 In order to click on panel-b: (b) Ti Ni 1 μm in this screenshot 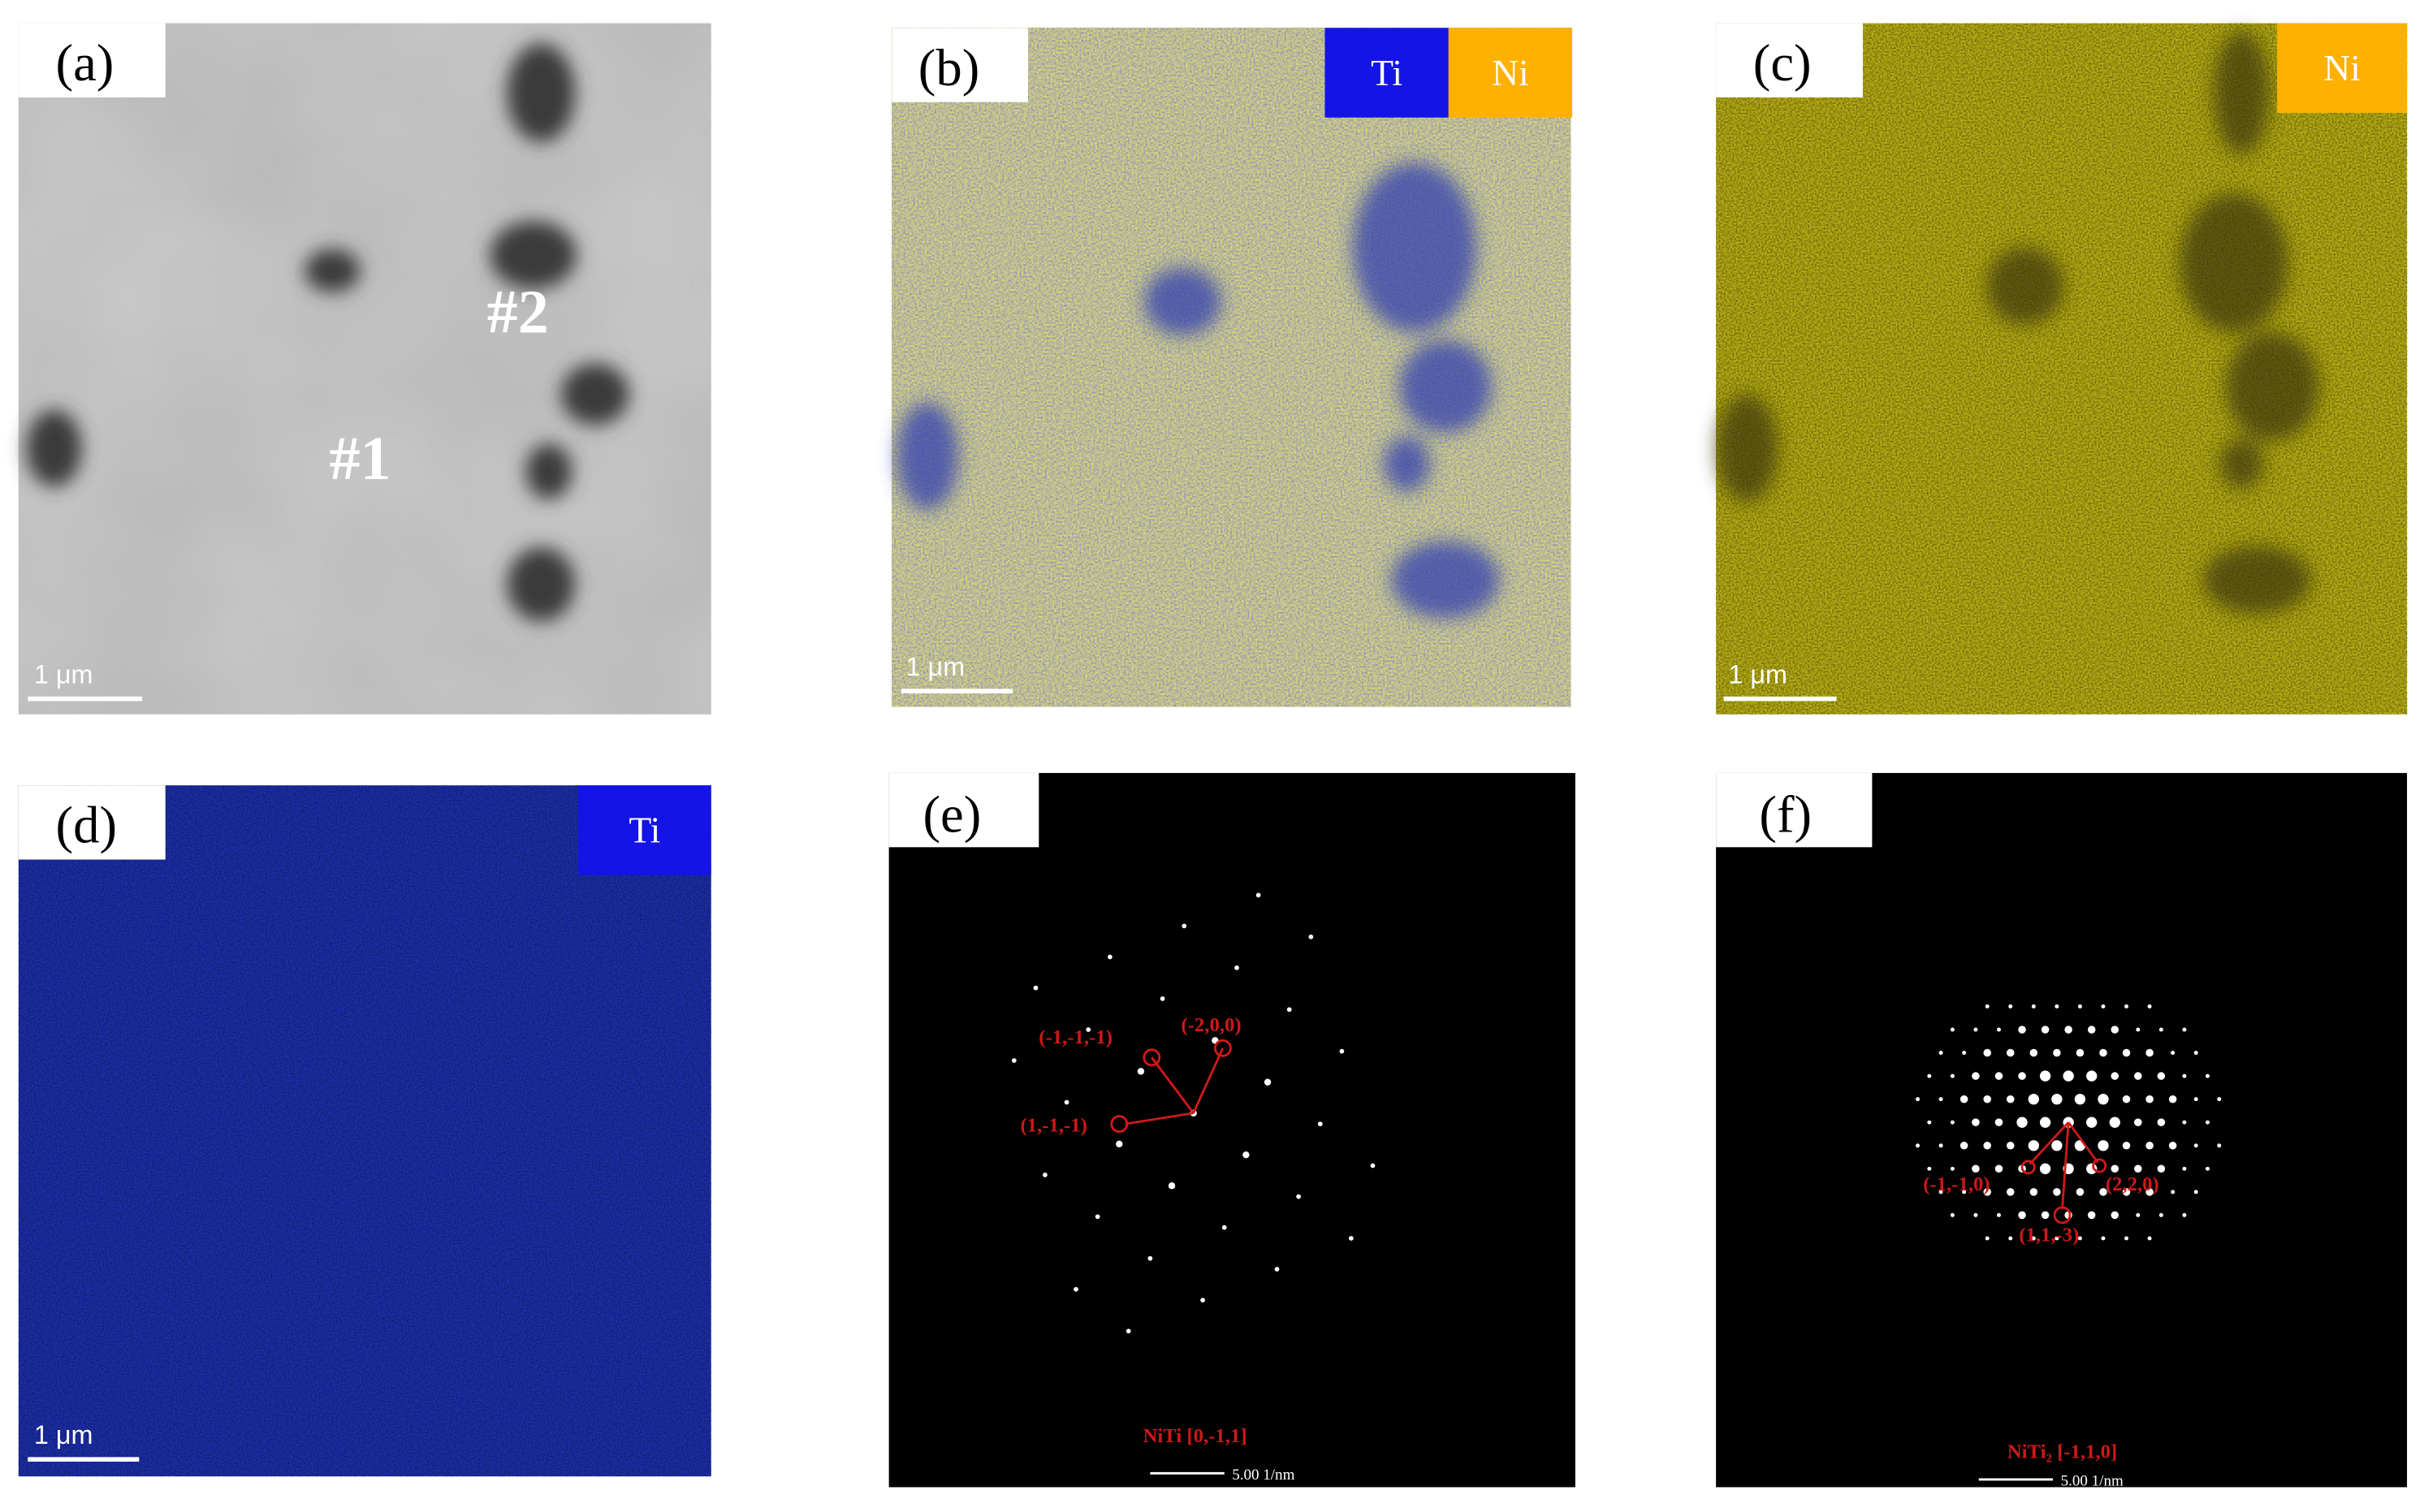, I will do `click(1233, 367)`.